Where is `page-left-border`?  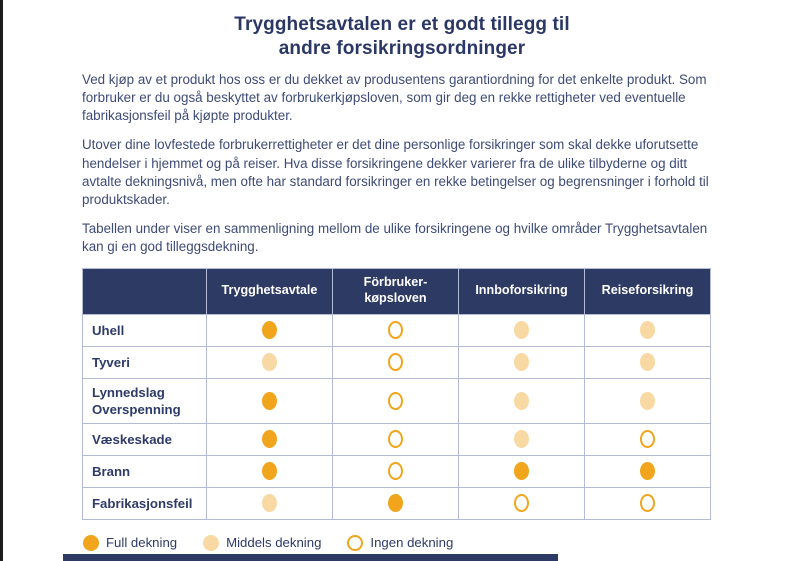
page-left-border is located at coordinates (1, 280).